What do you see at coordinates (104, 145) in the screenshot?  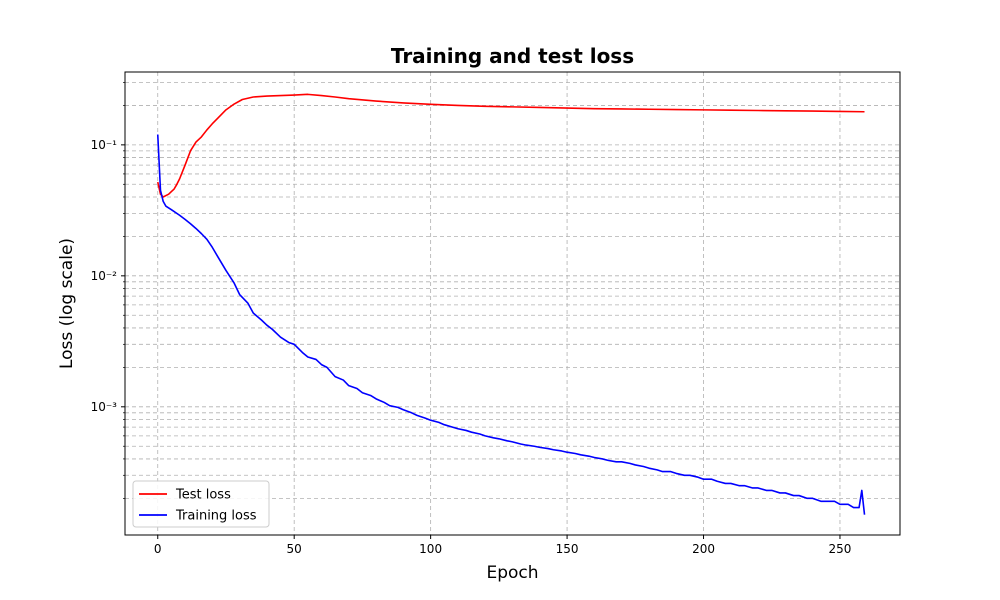 I see `y-tick-label: 10⁻¹` at bounding box center [104, 145].